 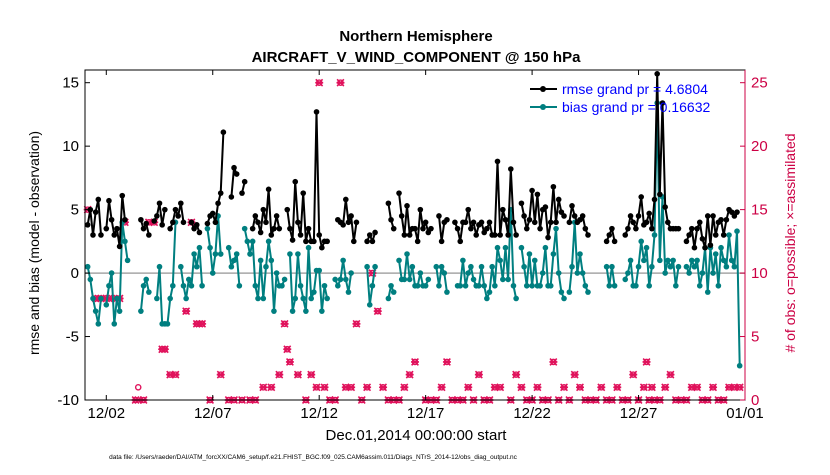 What do you see at coordinates (543, 107) in the screenshot?
I see `legend-bias-marker` at bounding box center [543, 107].